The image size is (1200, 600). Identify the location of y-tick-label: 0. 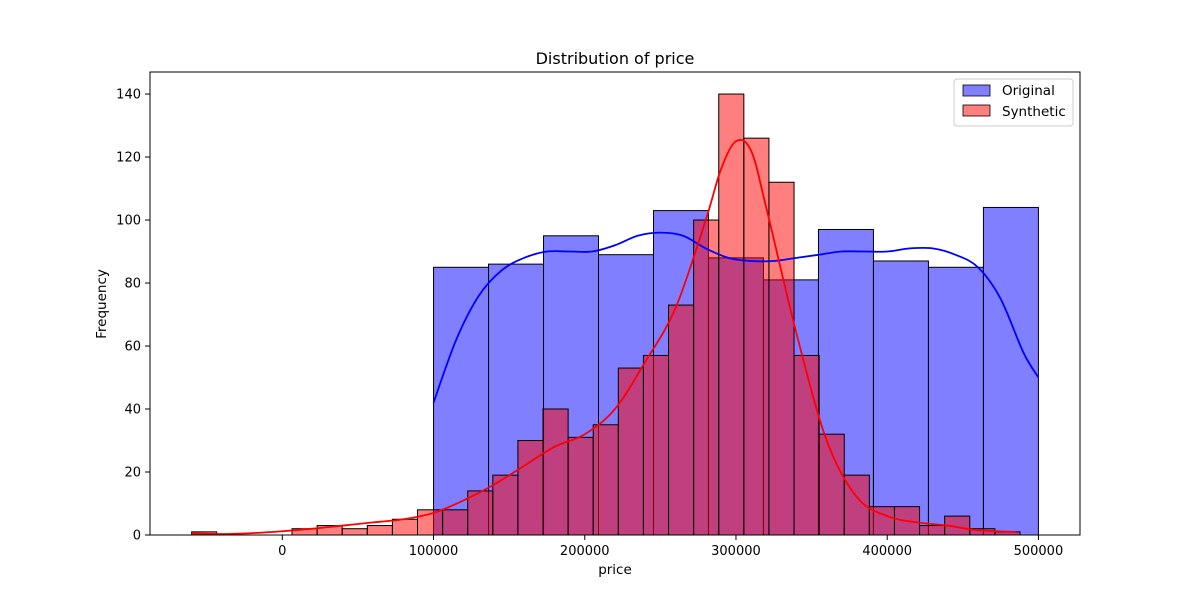
(137, 536).